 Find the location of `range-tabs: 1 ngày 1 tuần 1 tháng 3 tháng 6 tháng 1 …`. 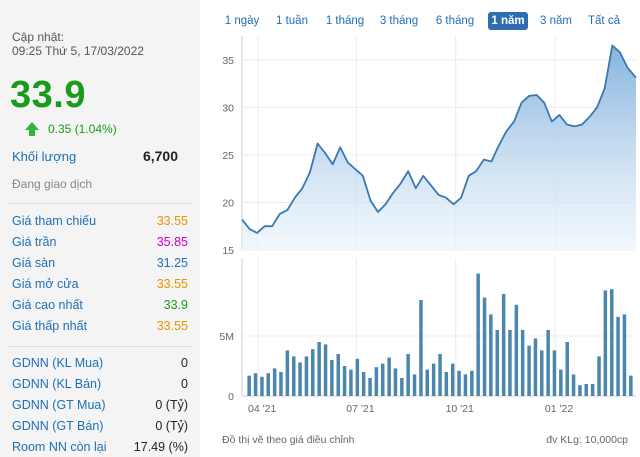

range-tabs: 1 ngày 1 tuần 1 tháng 3 tháng 6 tháng 1 … is located at coordinates (428, 21).